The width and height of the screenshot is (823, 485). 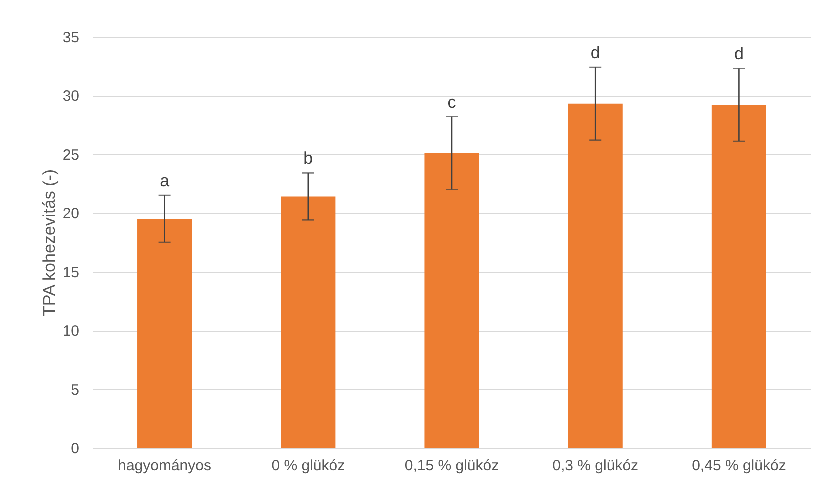 I want to click on y-tick-label: 5, so click(x=75, y=390).